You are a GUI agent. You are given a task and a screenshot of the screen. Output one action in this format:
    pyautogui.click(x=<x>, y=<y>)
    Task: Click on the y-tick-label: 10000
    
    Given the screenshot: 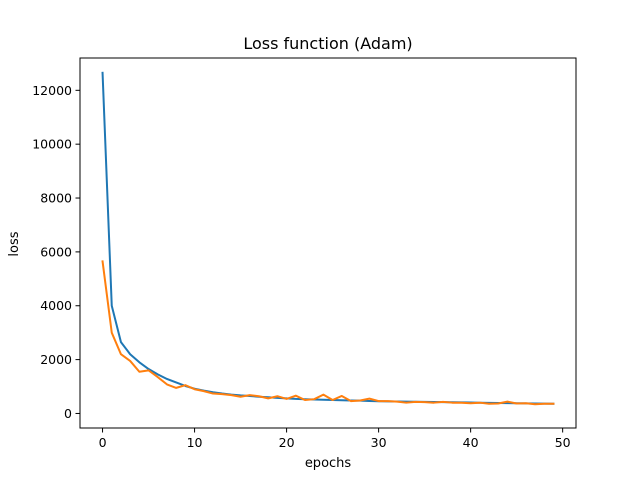 What is the action you would take?
    pyautogui.click(x=52, y=144)
    